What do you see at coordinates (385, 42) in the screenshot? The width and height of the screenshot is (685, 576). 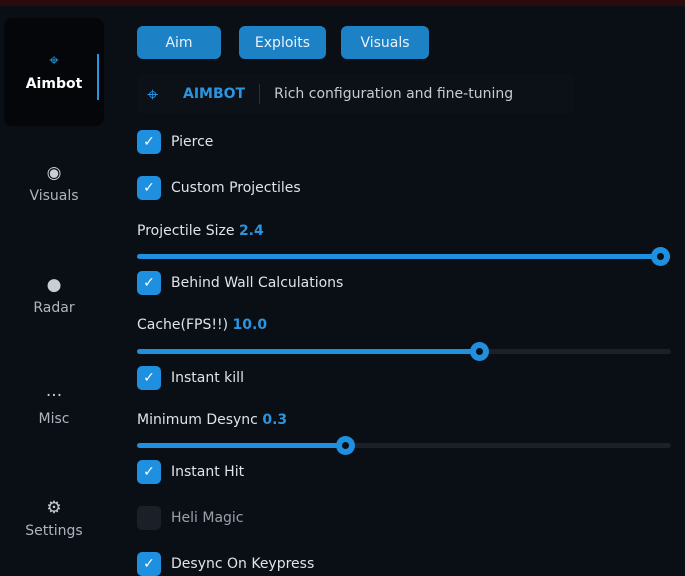 I see `tab-visuals: Visuals` at bounding box center [385, 42].